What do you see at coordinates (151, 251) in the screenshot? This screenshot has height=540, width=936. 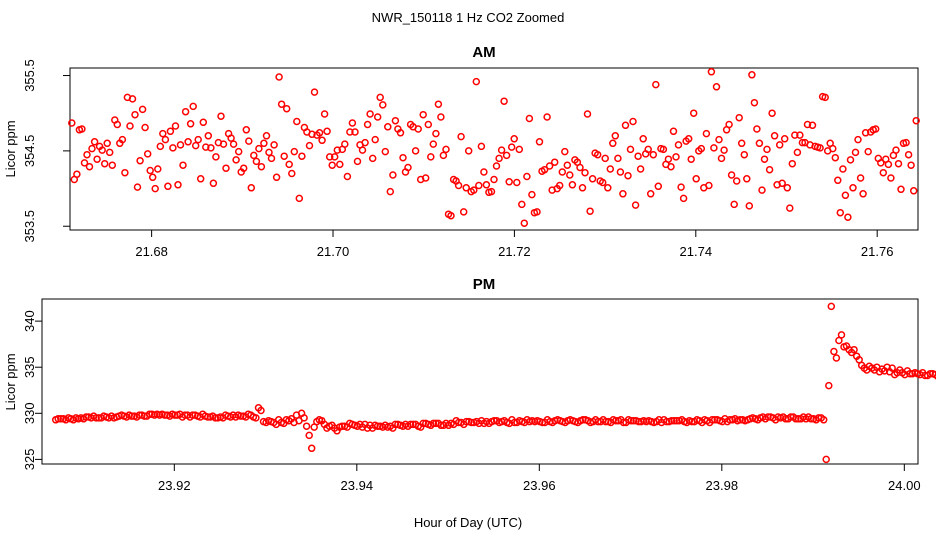 I see `am-x-tick-label: 21.68` at bounding box center [151, 251].